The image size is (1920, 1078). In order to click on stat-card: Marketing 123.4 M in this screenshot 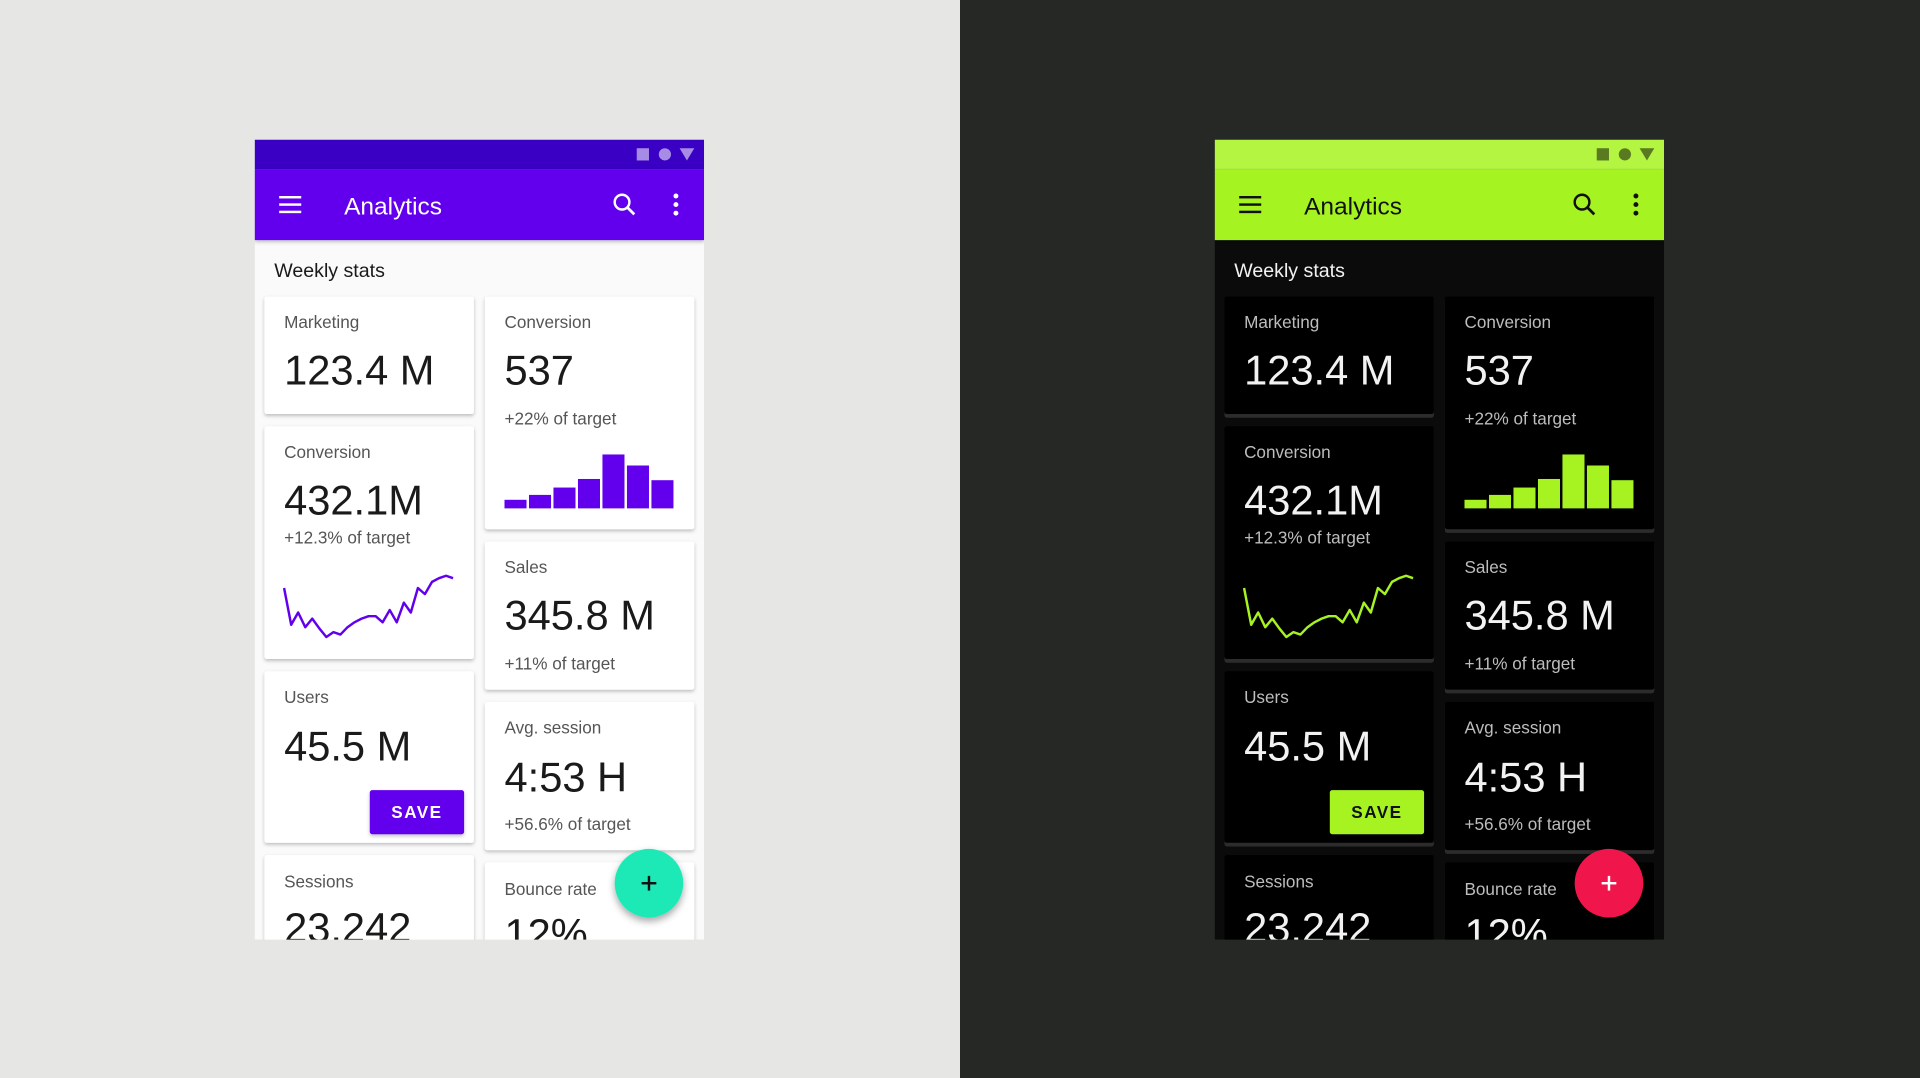, I will do `click(369, 355)`.